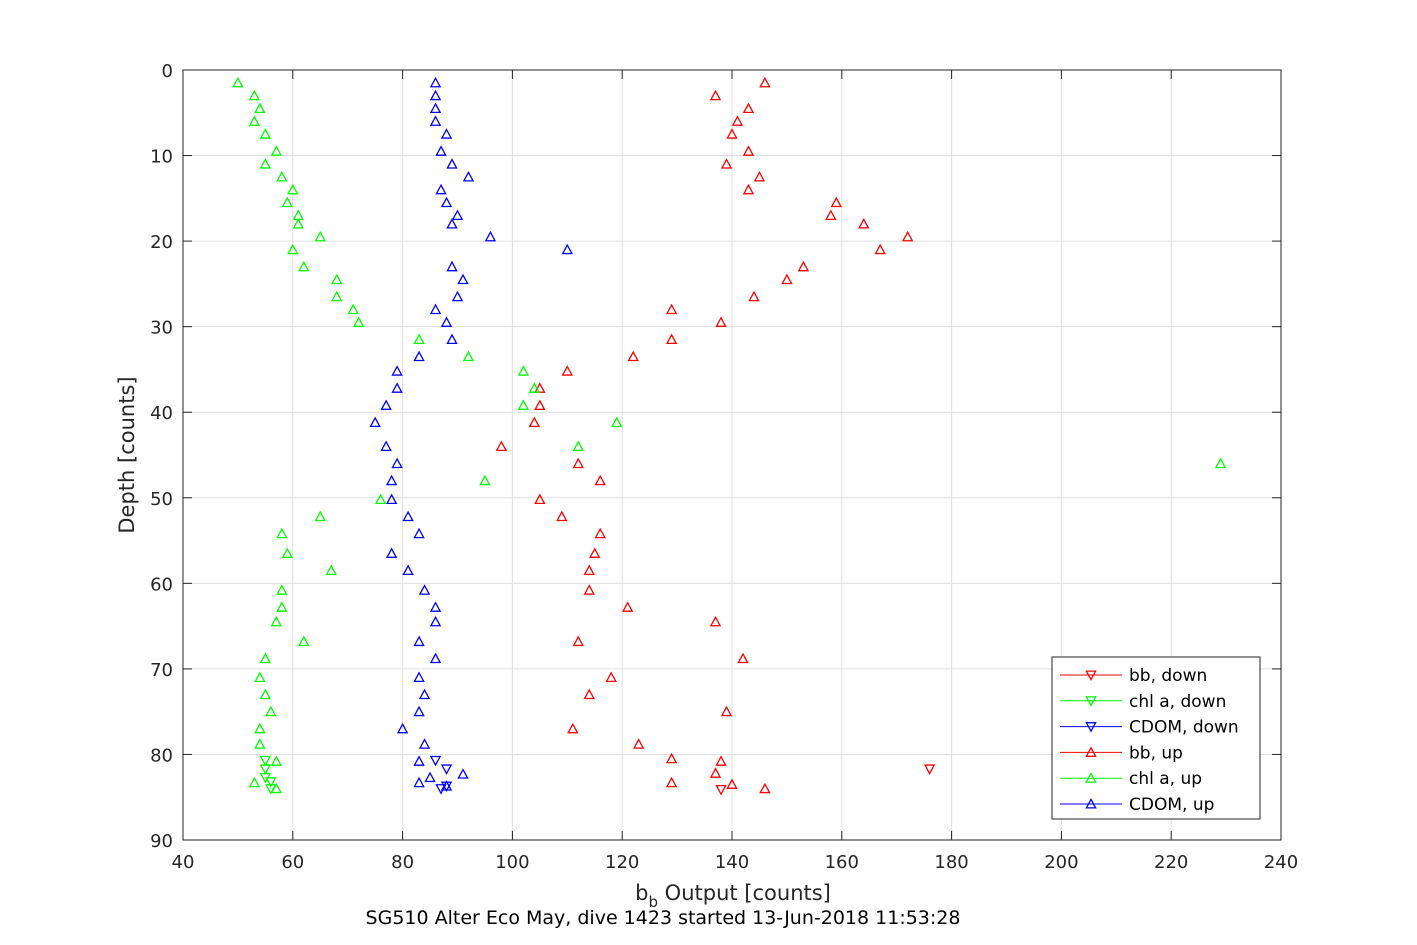 The image size is (1417, 945). Describe the element at coordinates (161, 328) in the screenshot. I see `y-tick-label: 30` at that location.